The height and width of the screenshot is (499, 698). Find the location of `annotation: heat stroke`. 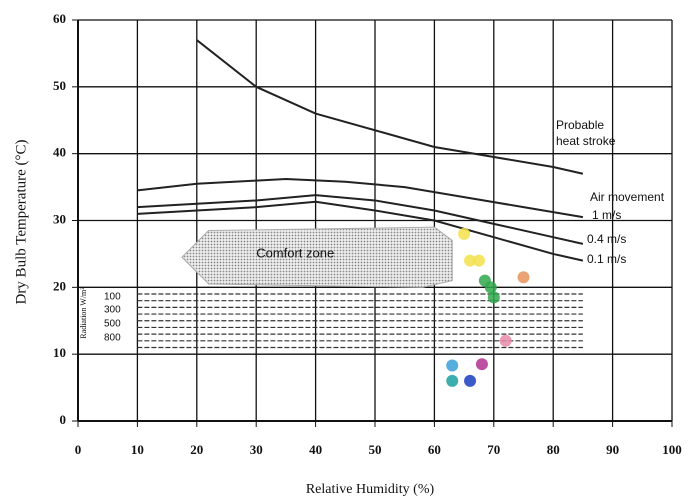

annotation: heat stroke is located at coordinates (586, 141).